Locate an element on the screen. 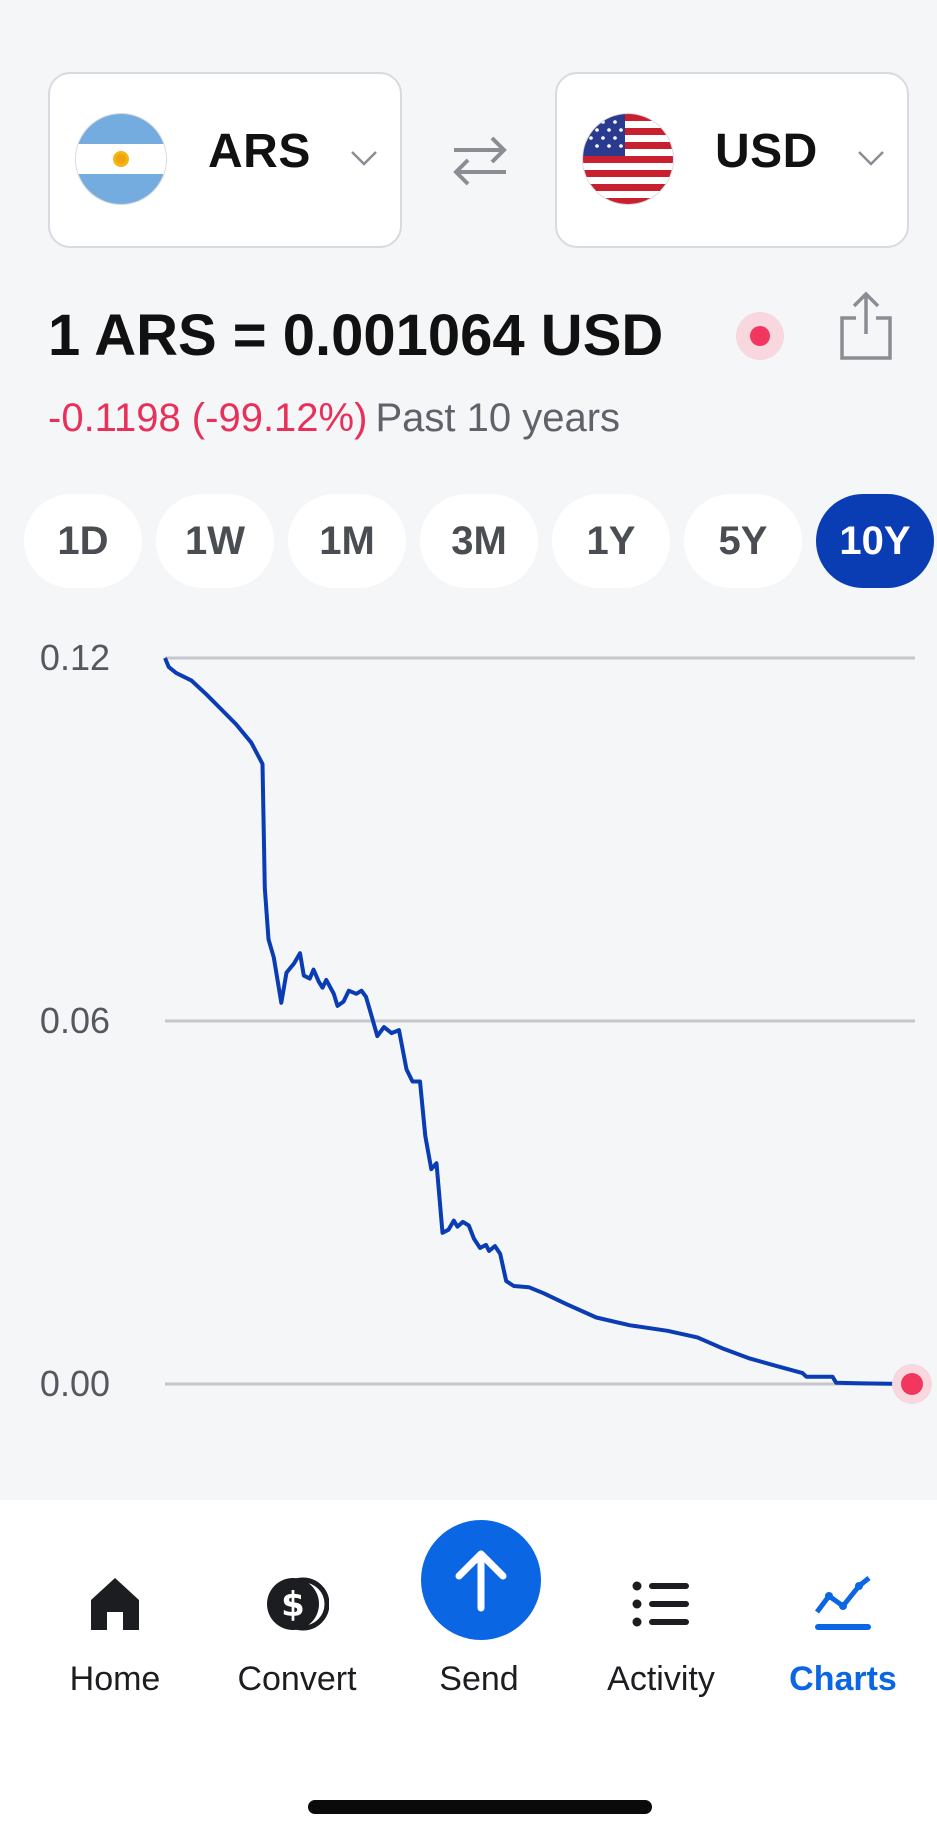  share-icon is located at coordinates (866, 326).